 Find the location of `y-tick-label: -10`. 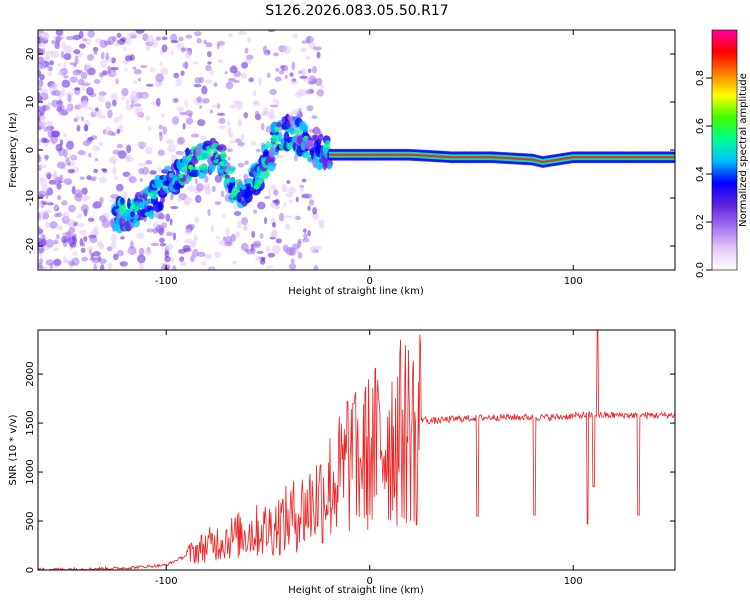

y-tick-label: -10 is located at coordinates (30, 198).